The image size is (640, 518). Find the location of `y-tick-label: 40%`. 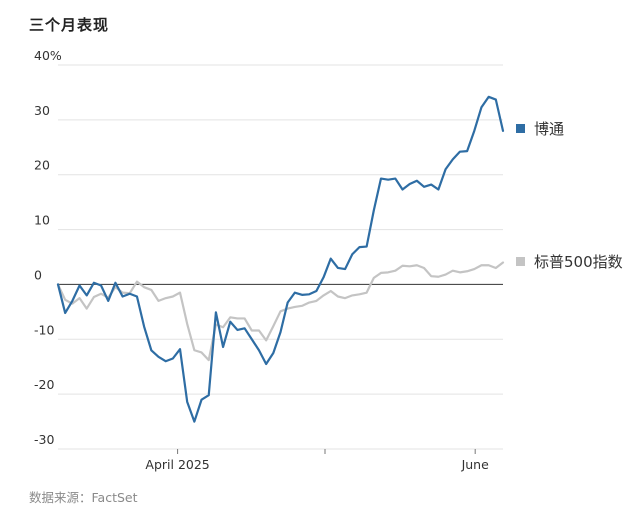

y-tick-label: 40% is located at coordinates (48, 55).